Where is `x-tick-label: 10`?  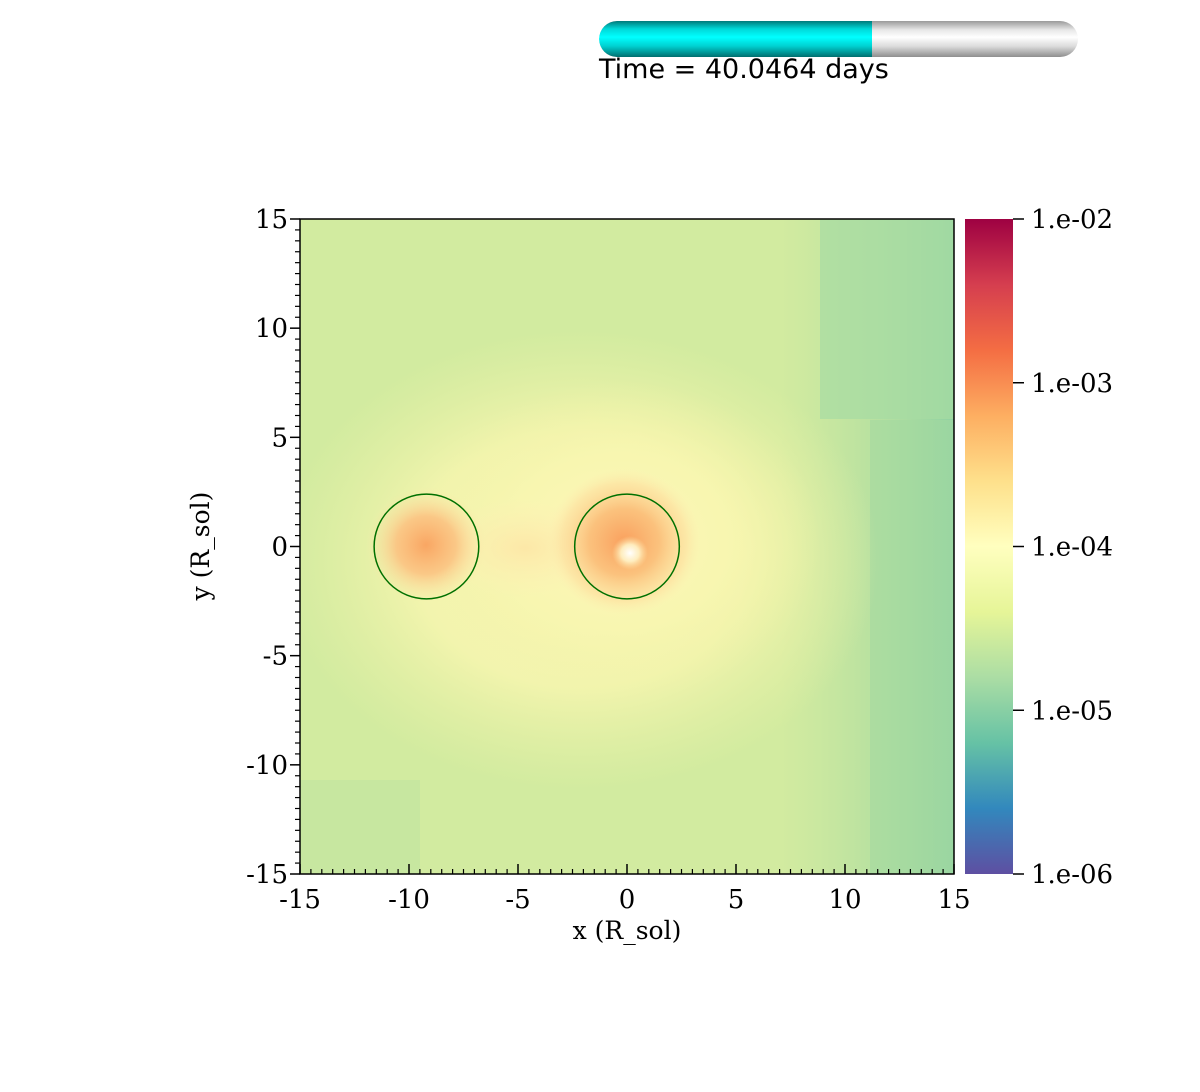 x-tick-label: 10 is located at coordinates (844, 900).